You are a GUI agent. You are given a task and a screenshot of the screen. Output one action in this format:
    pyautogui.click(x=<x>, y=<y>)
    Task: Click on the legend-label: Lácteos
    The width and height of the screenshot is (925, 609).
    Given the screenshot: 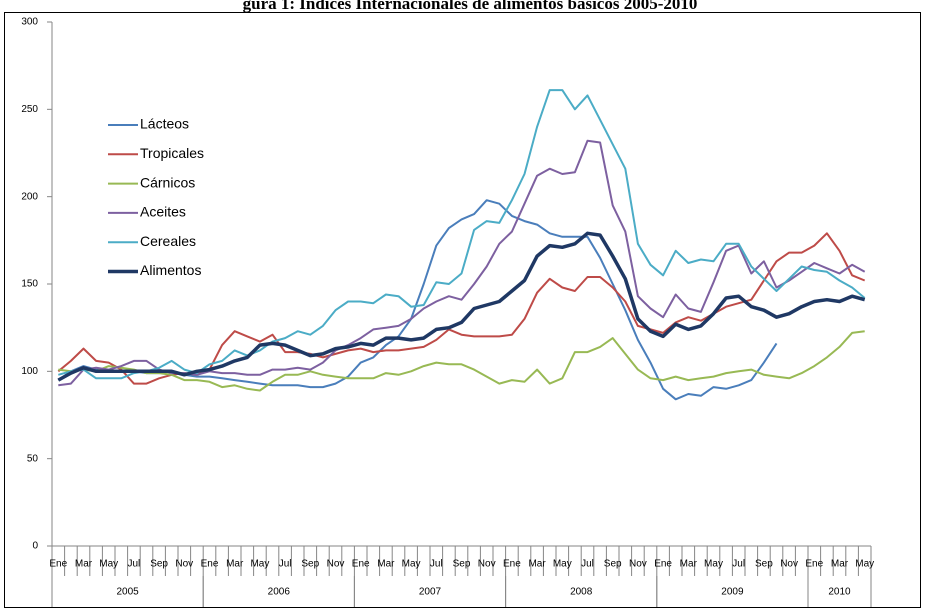 What is the action you would take?
    pyautogui.click(x=164, y=124)
    